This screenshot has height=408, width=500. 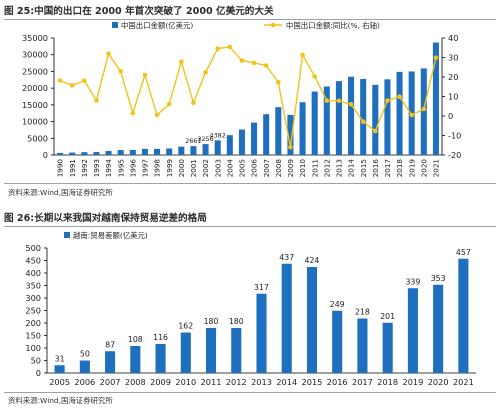 I want to click on export-bar-2004, so click(x=229, y=145).